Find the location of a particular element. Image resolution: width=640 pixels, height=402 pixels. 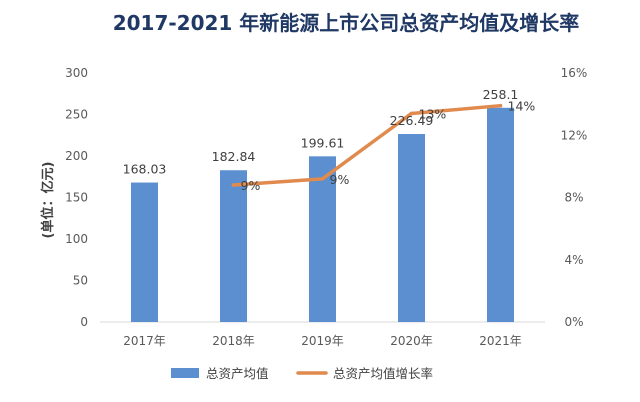

x-tick-label: 2017年 is located at coordinates (144, 341).